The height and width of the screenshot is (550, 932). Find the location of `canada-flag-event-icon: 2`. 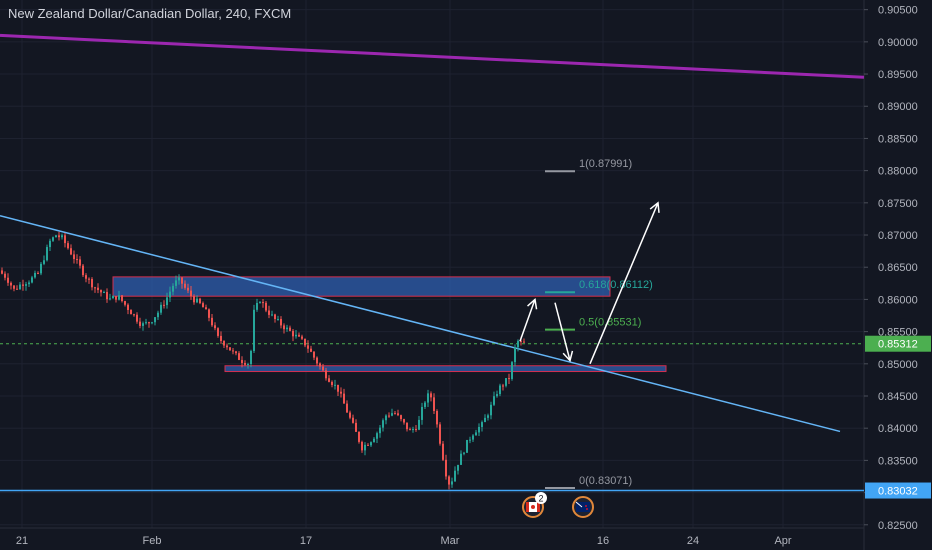

canada-flag-event-icon: 2 is located at coordinates (534, 505).